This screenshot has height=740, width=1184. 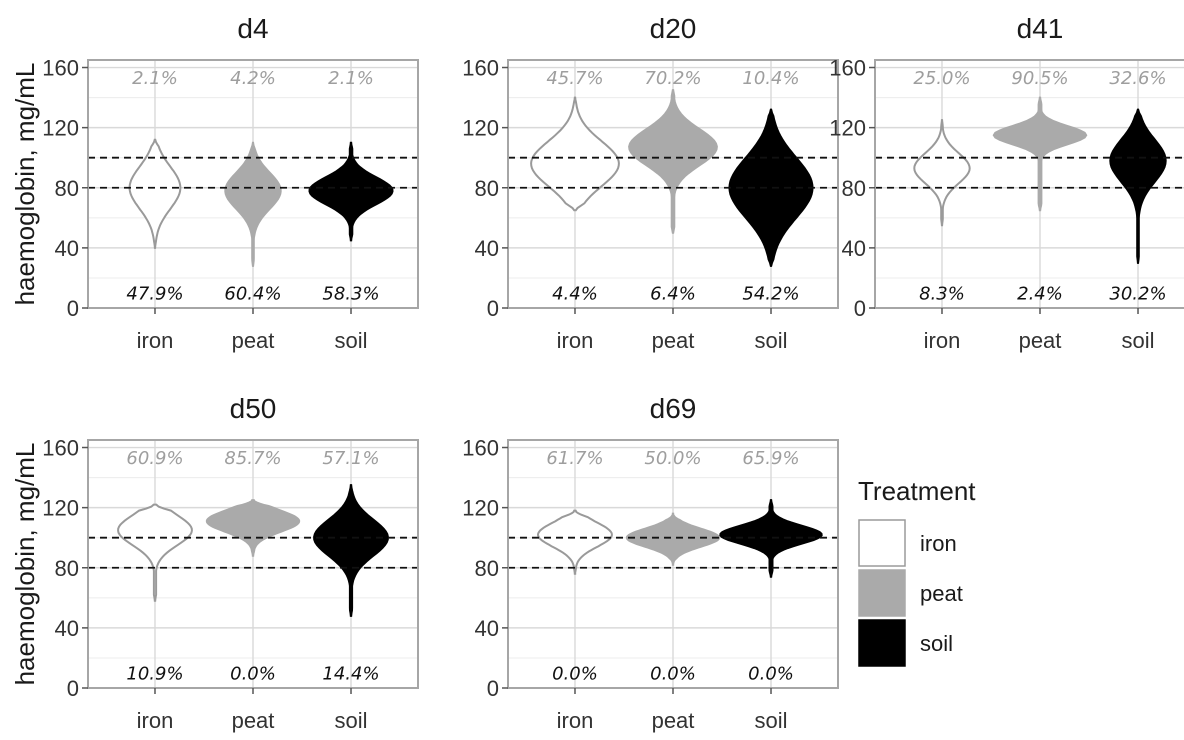 I want to click on legend-label-iron: iron, so click(x=938, y=543).